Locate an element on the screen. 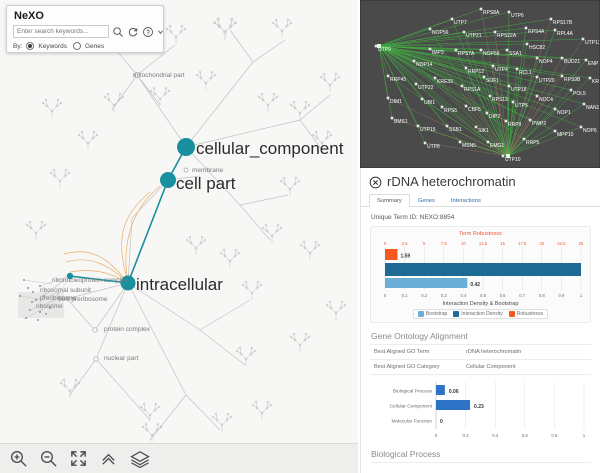 This screenshot has height=473, width=600. tree-node-ribonucleoprotein-complex is located at coordinates (70, 276).